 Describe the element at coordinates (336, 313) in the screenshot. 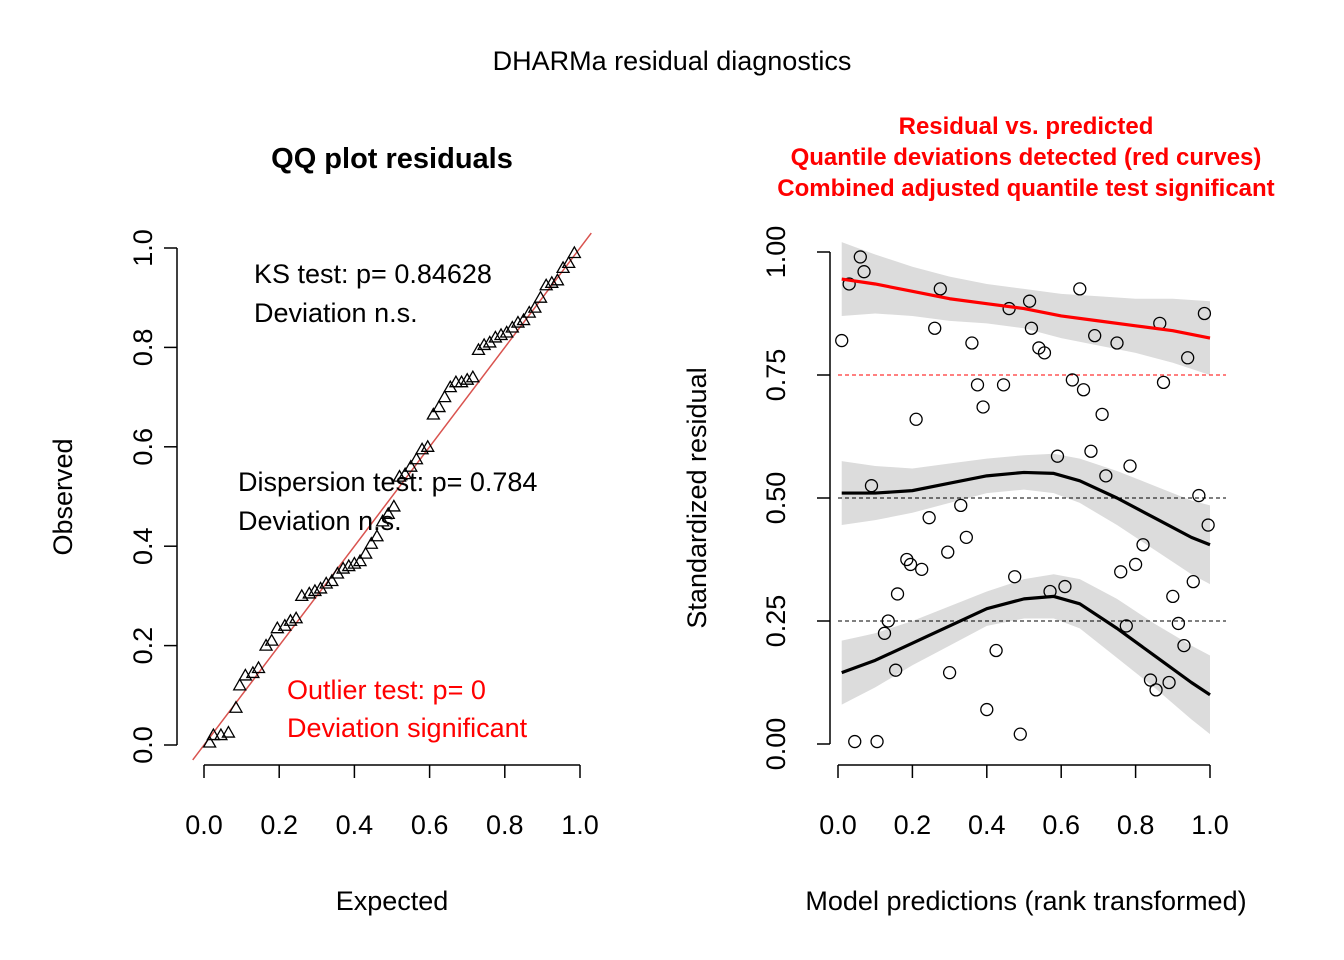

I see `qq-ks-deviation-text: Deviation n.s.` at that location.